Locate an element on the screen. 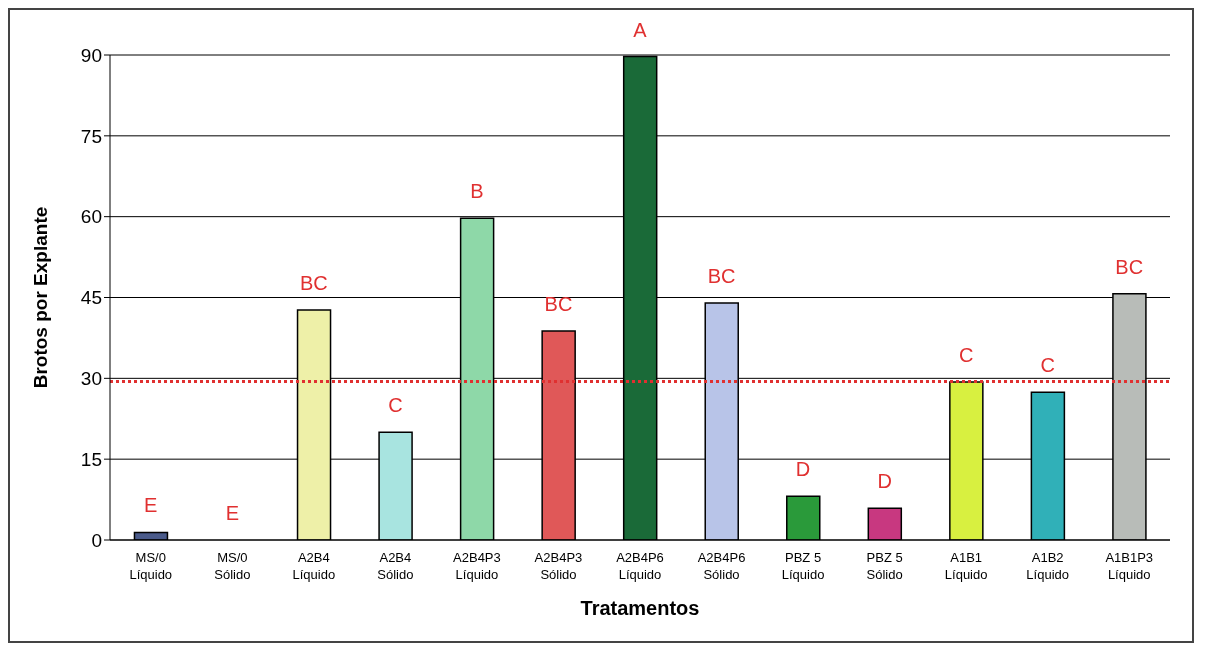  x-tick-label: A2B4P3 Líquido is located at coordinates (477, 566).